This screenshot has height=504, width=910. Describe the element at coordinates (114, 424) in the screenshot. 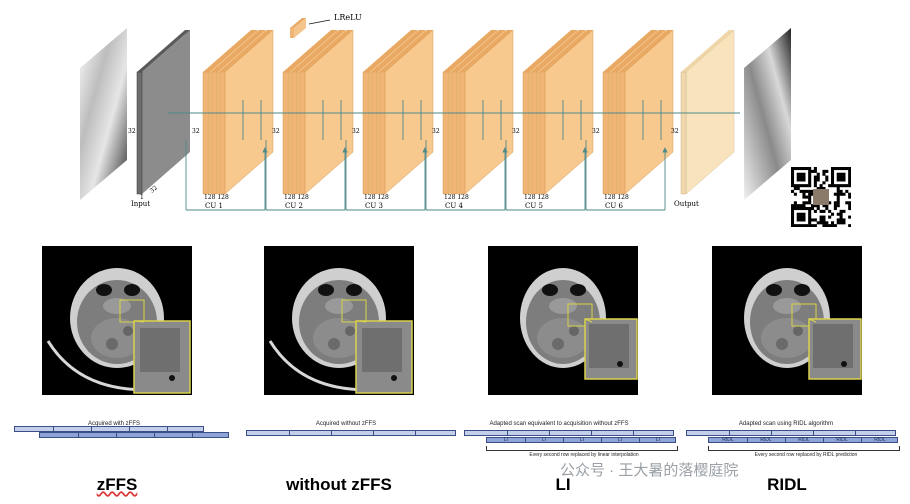

I see `scan-caption: Acquired with zFFS` at that location.